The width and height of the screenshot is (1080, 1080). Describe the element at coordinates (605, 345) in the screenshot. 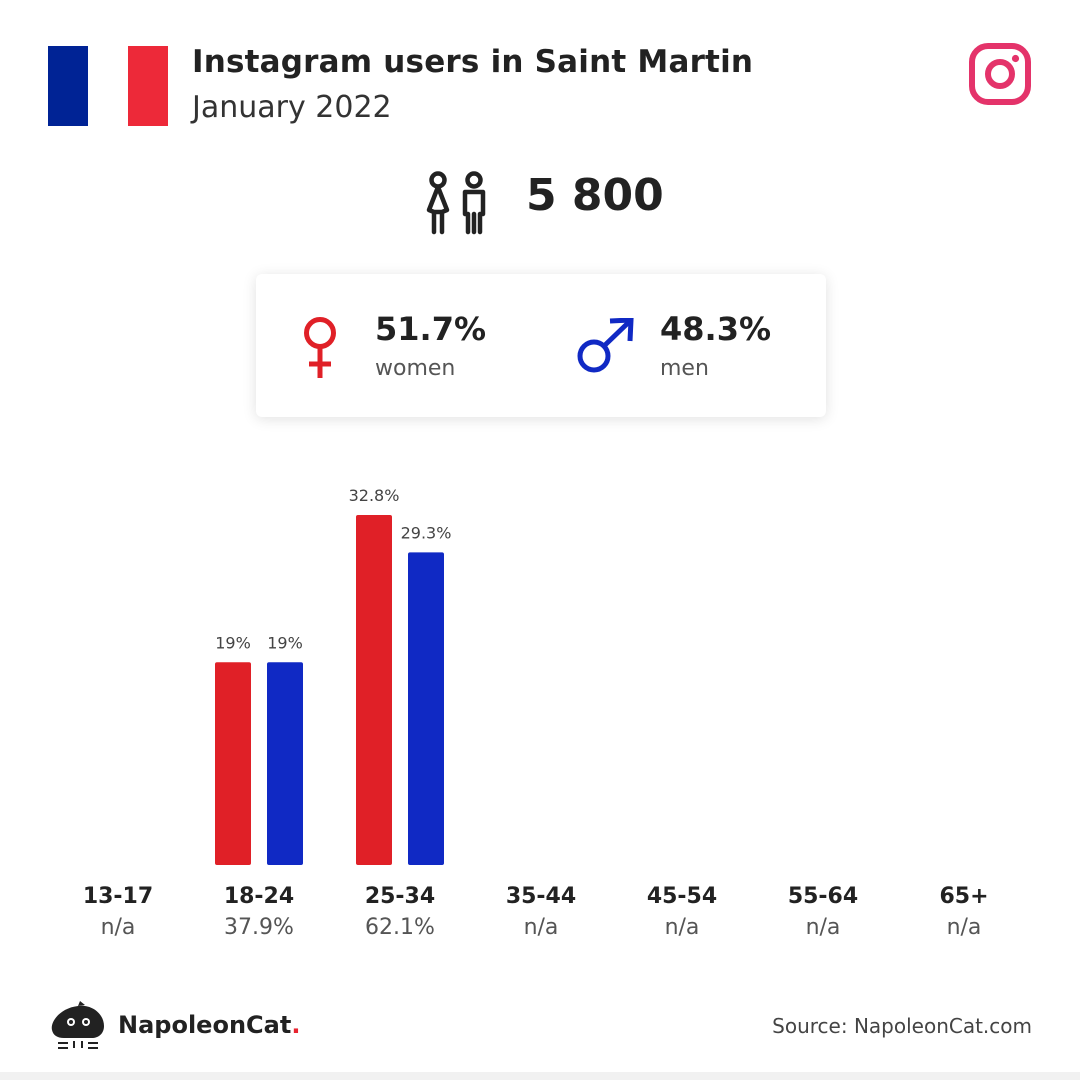

I see `male-symbol-icon` at that location.